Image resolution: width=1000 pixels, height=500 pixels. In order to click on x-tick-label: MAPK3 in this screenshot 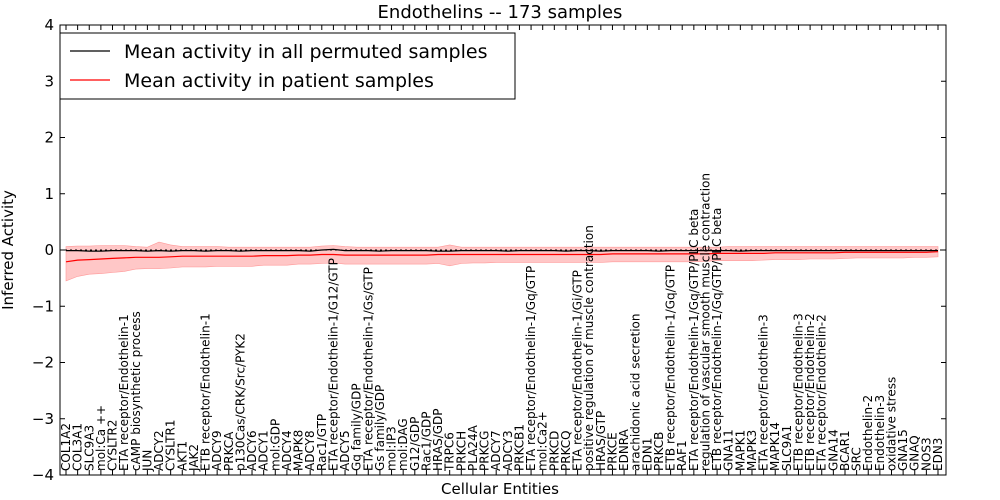, I will do `click(752, 450)`.